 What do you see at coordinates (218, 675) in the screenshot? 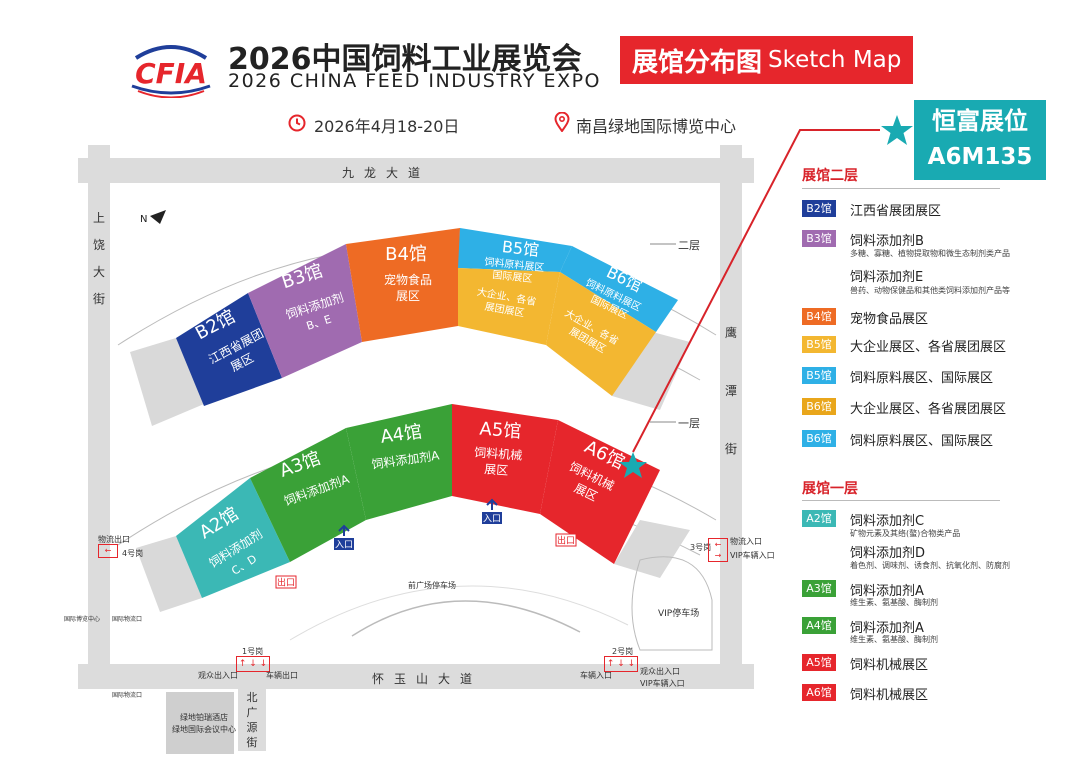
I see `visitor-exit-w-label: 观众出入口` at bounding box center [218, 675].